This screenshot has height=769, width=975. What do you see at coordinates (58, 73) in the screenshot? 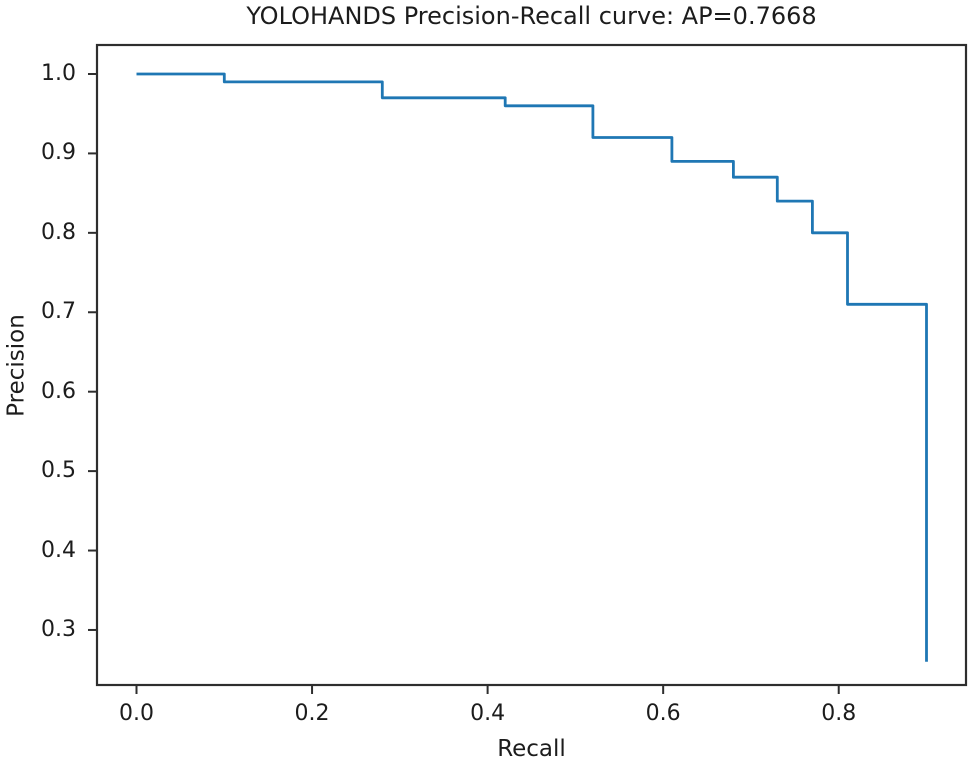
I see `y-tick-label: 1.0` at bounding box center [58, 73].